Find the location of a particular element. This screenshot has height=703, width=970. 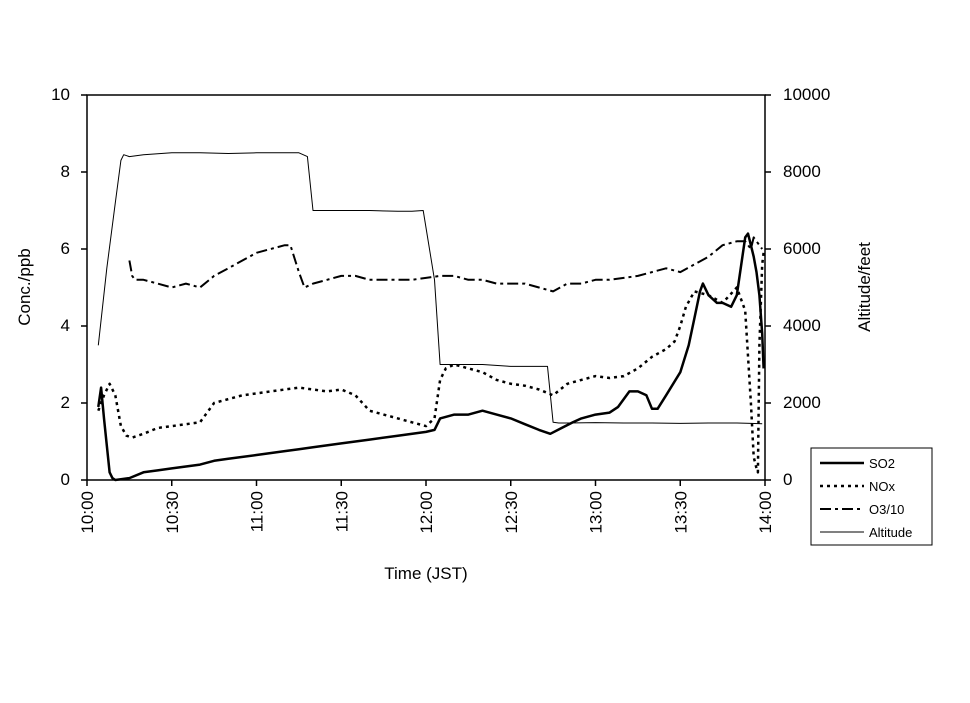

x-tick-label: 10:30 is located at coordinates (172, 512).